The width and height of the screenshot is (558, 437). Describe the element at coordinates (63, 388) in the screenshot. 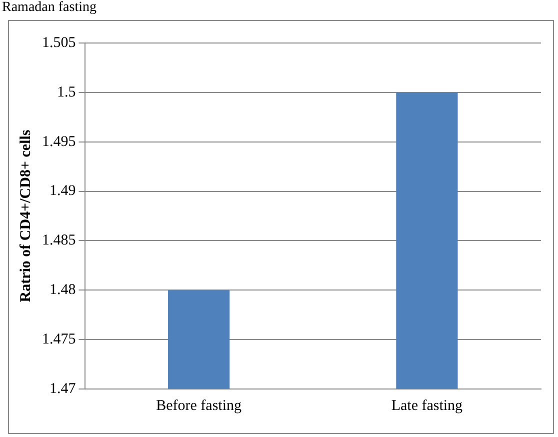

I see `y-tick-label: 1.47` at that location.